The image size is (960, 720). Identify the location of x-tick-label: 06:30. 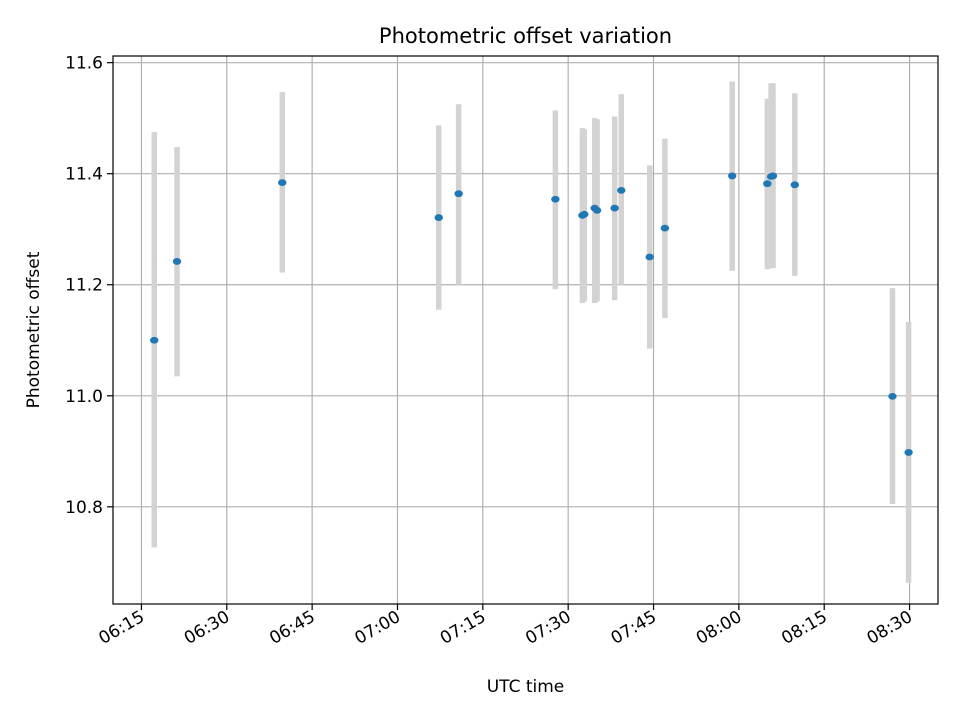
(207, 628).